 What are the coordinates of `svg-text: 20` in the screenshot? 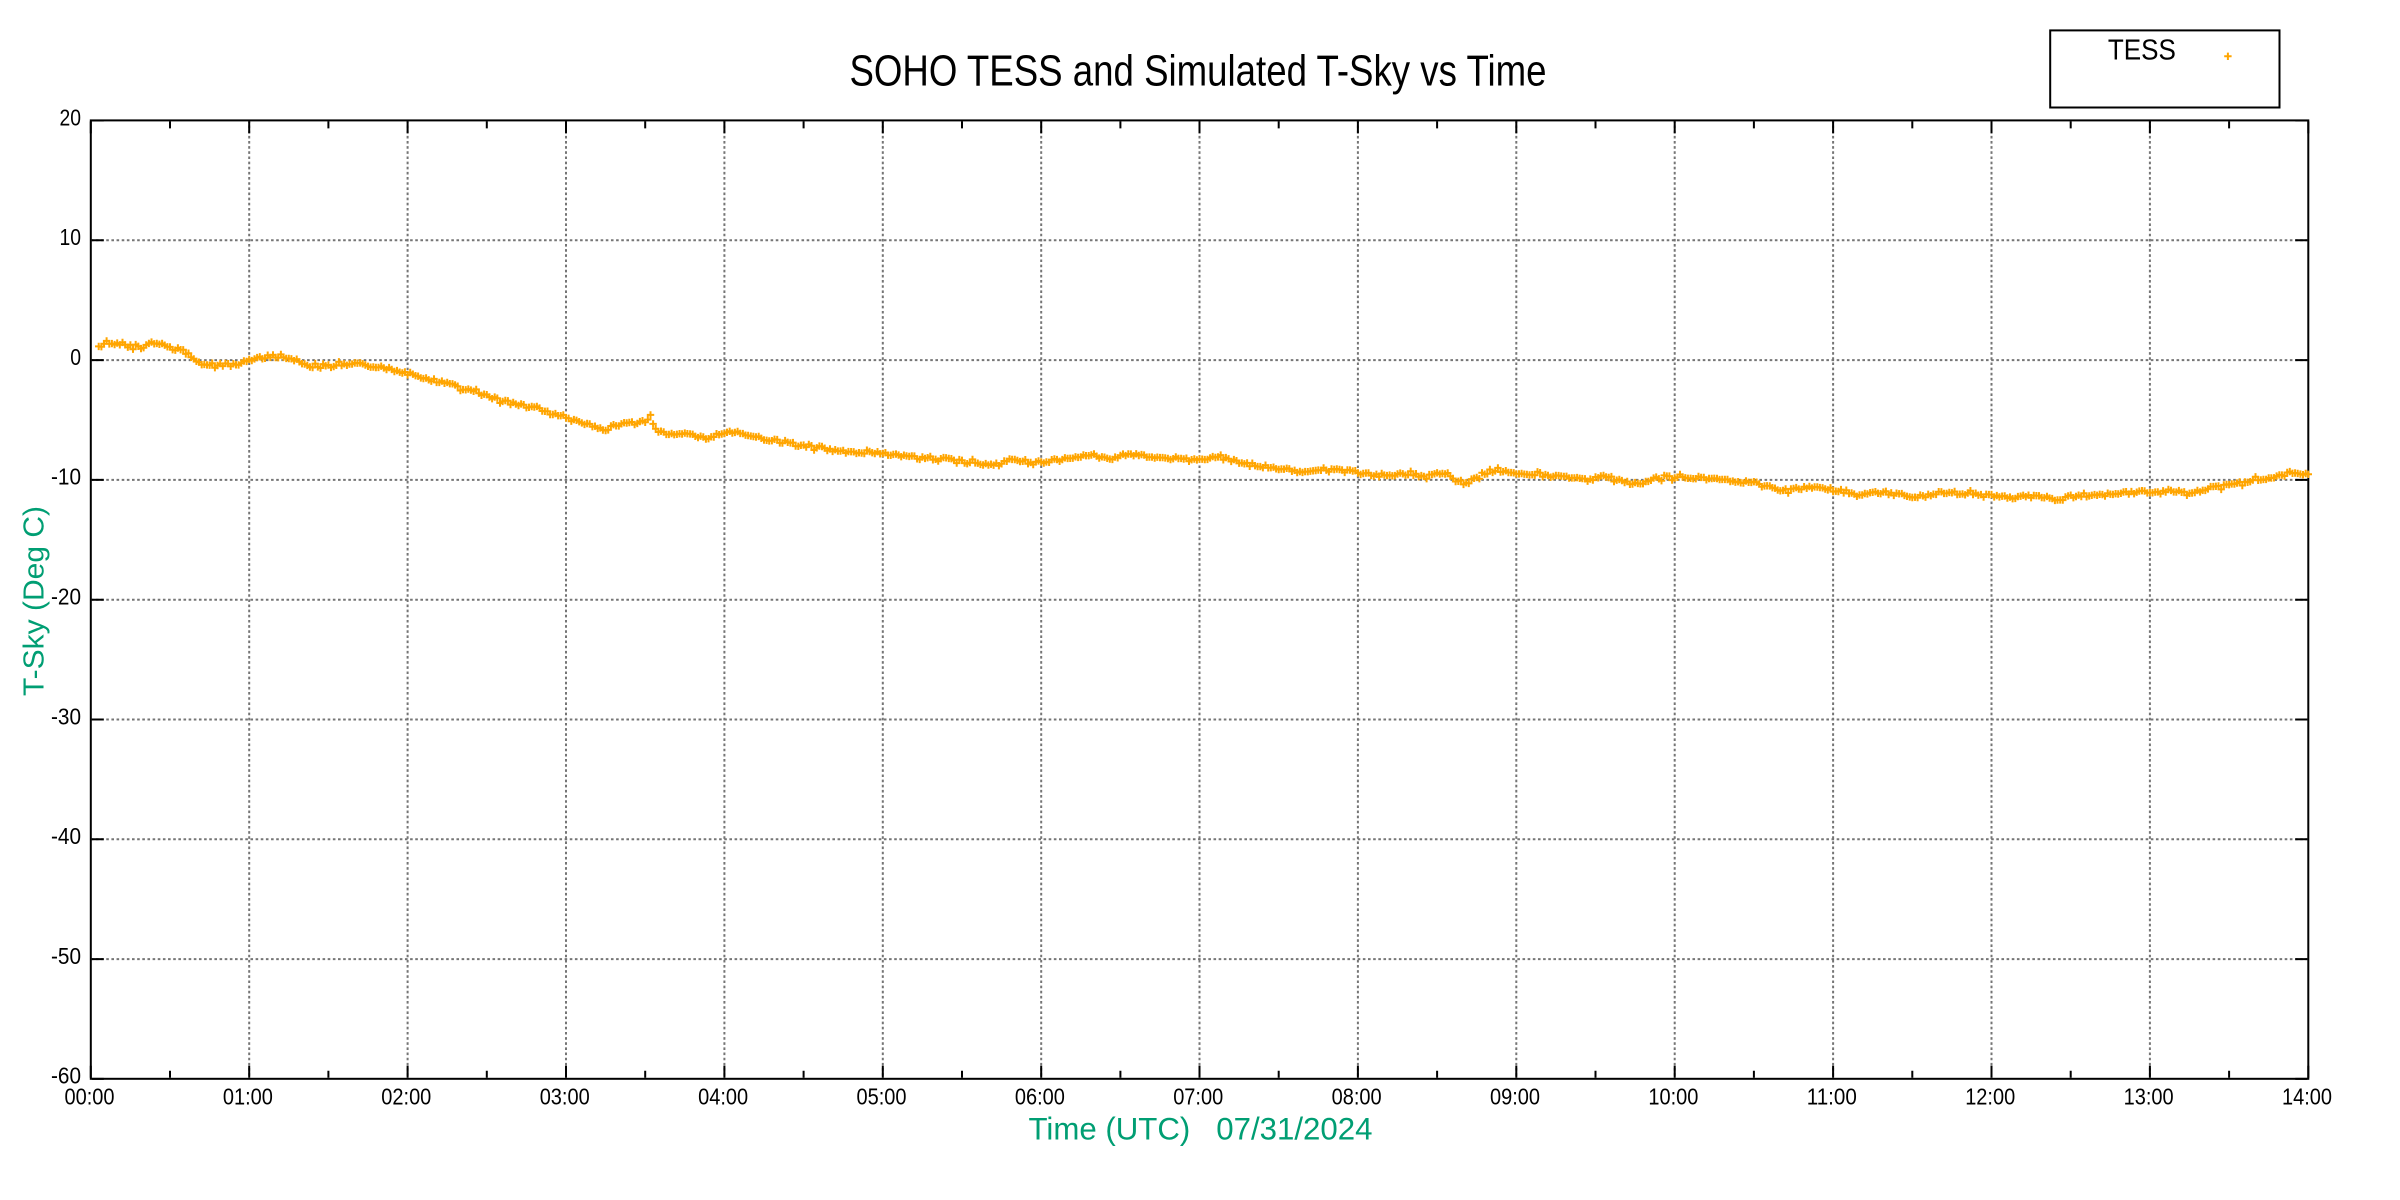 It's located at (71, 117).